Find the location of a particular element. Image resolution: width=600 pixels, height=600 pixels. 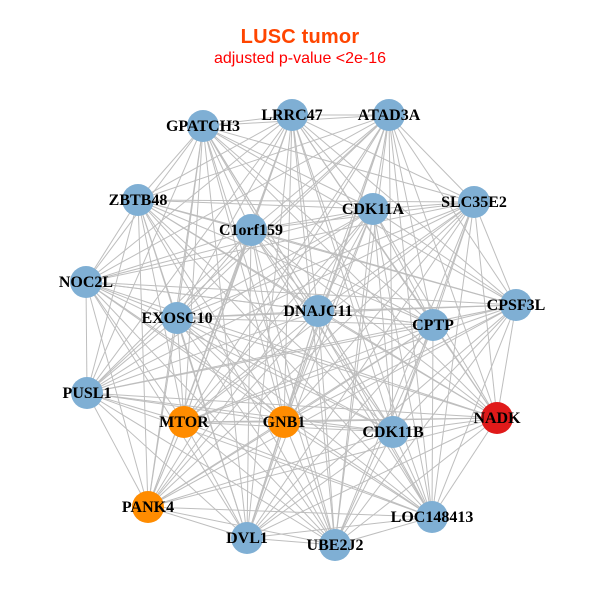

node-label-CDK11A: CDK11A is located at coordinates (373, 209).